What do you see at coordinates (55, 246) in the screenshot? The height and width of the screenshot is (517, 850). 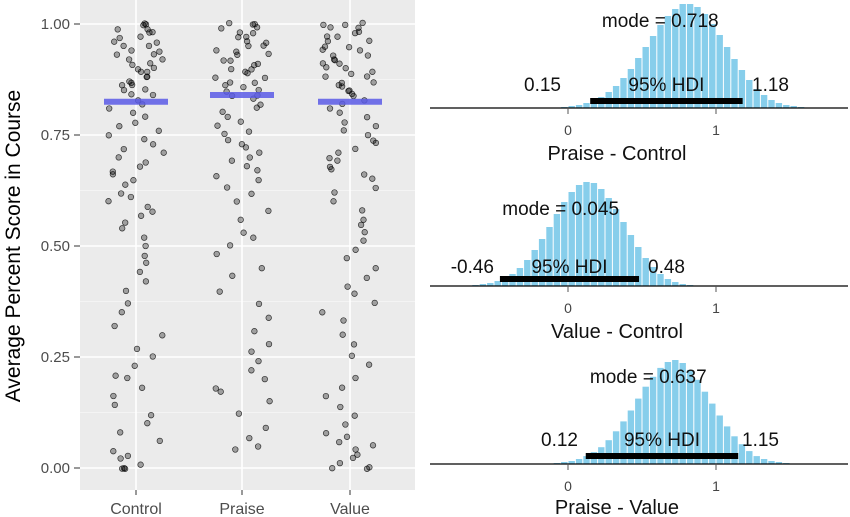 I see `y-tick-label: 0.50` at bounding box center [55, 246].